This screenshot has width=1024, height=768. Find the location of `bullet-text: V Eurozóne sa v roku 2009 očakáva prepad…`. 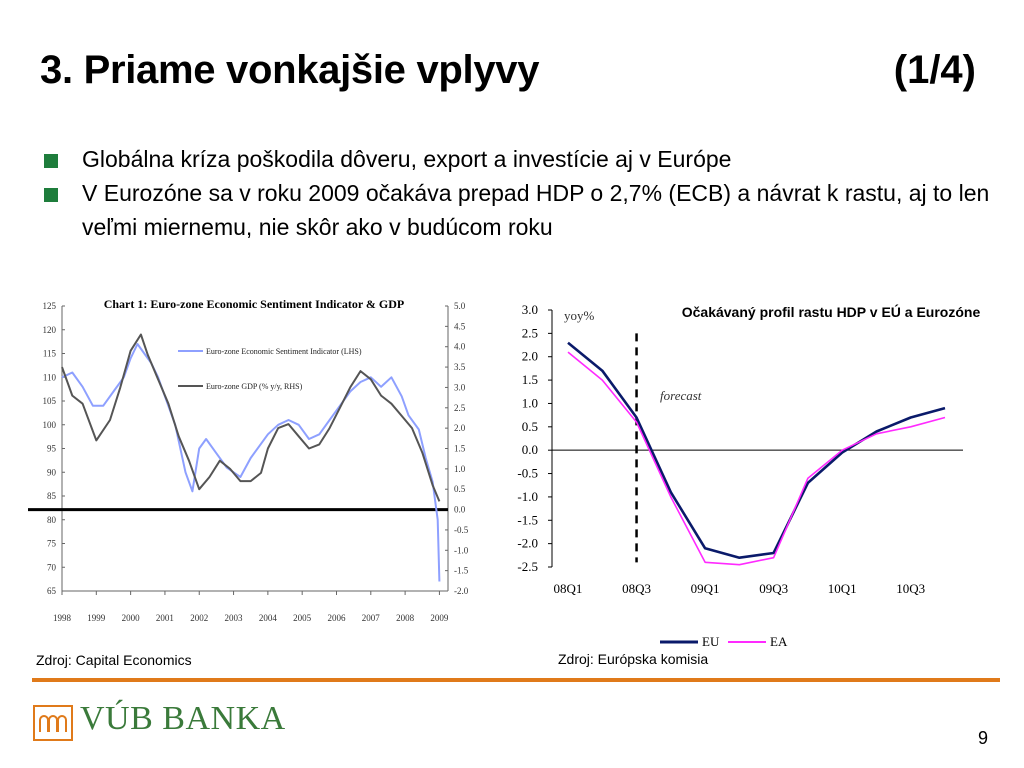

bullet-text: V Eurozóne sa v roku 2009 očakáva prepad… is located at coordinates (536, 210).